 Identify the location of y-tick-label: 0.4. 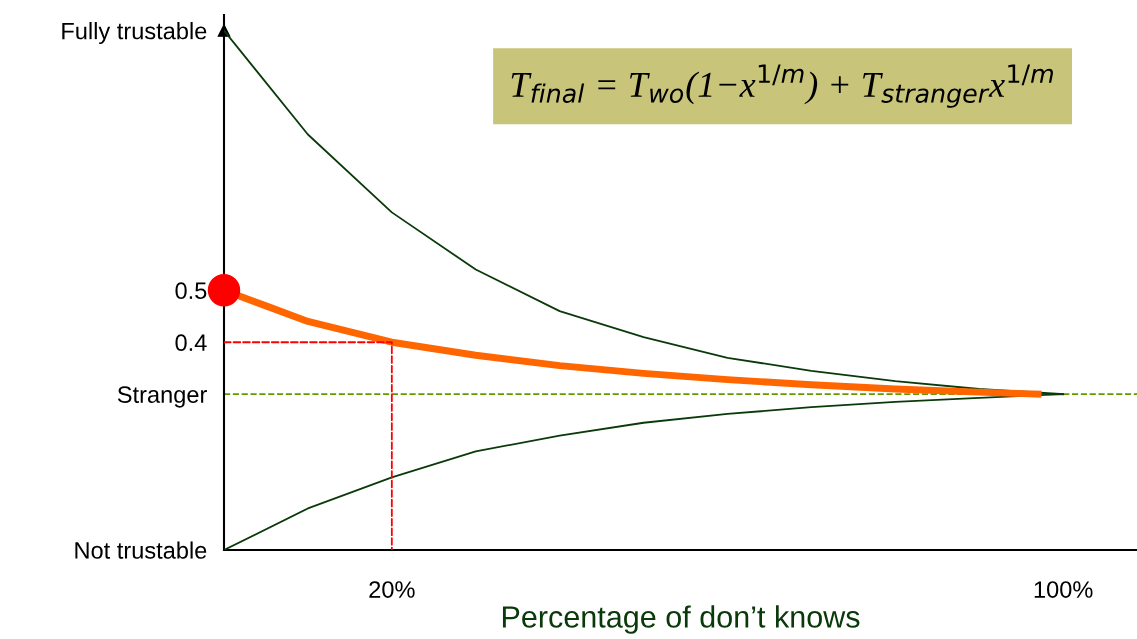
(191, 343).